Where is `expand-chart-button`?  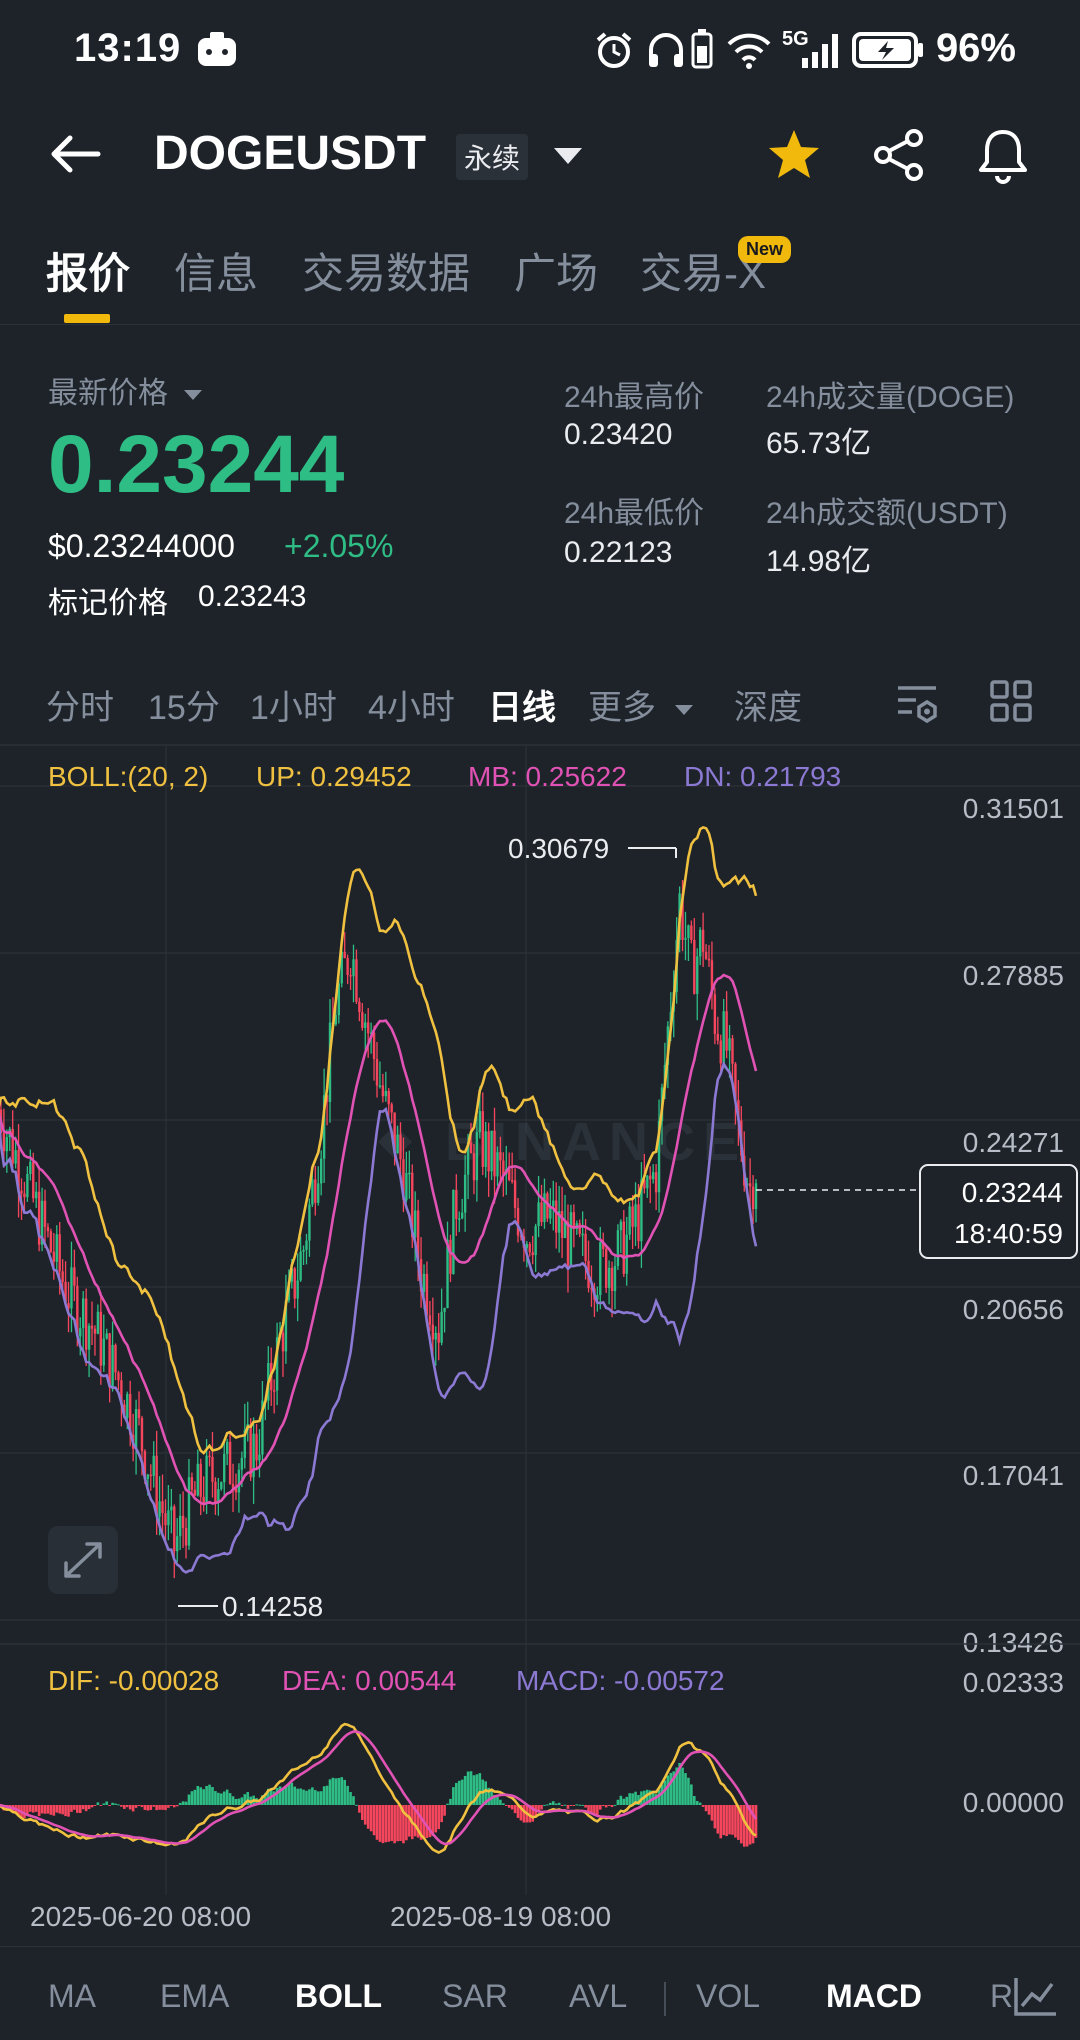 expand-chart-button is located at coordinates (83, 1560).